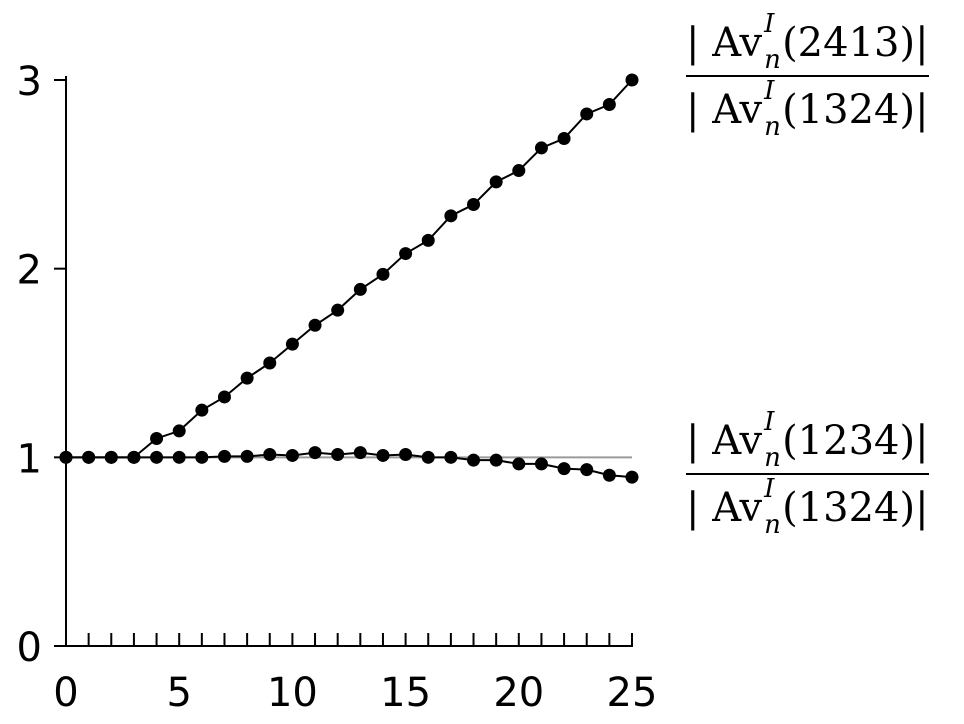  Describe the element at coordinates (29, 459) in the screenshot. I see `y-tick-label: 1` at that location.